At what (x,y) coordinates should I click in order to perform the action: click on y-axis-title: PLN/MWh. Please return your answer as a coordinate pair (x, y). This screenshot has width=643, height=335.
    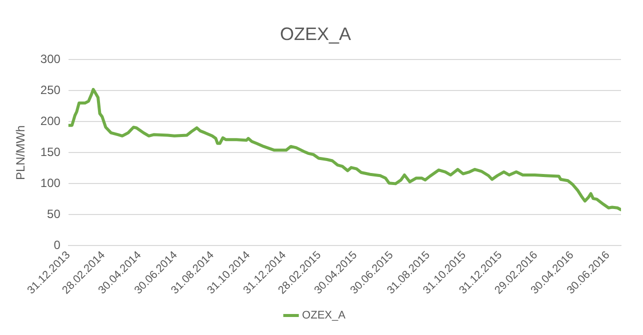
    Looking at the image, I should click on (21, 152).